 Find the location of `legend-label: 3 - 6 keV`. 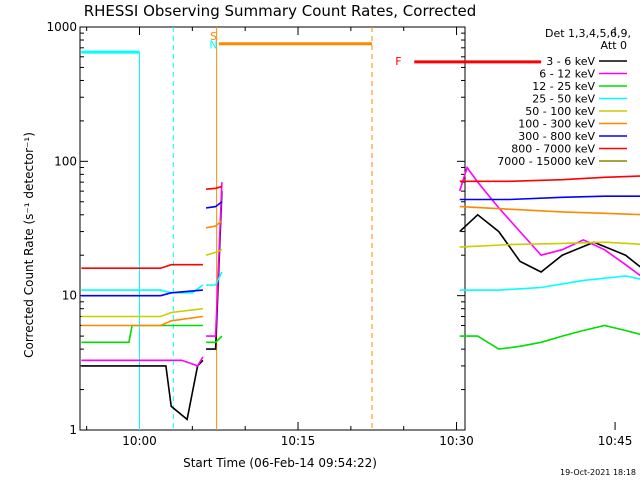

legend-label: 3 - 6 keV is located at coordinates (570, 61).